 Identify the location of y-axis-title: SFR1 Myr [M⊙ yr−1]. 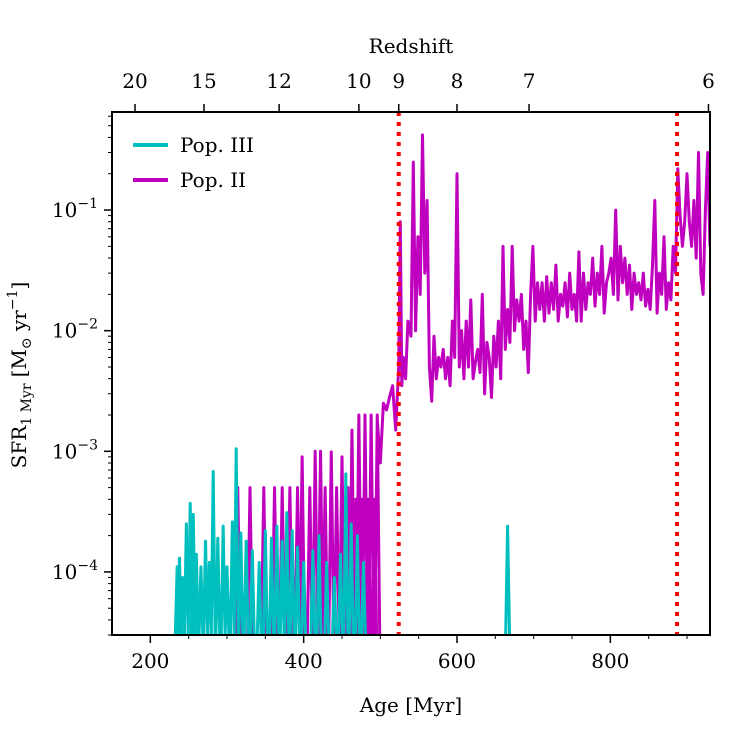
(20, 375).